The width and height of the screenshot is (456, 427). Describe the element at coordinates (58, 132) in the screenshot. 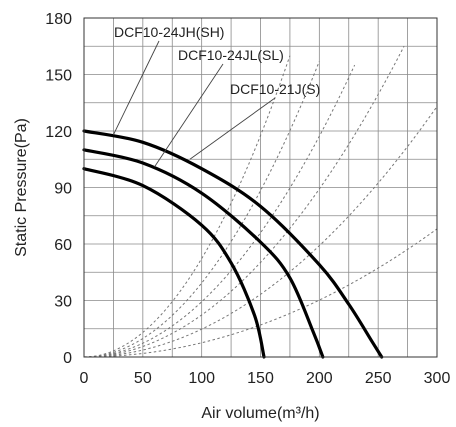

I see `y-tick-label: 120` at that location.